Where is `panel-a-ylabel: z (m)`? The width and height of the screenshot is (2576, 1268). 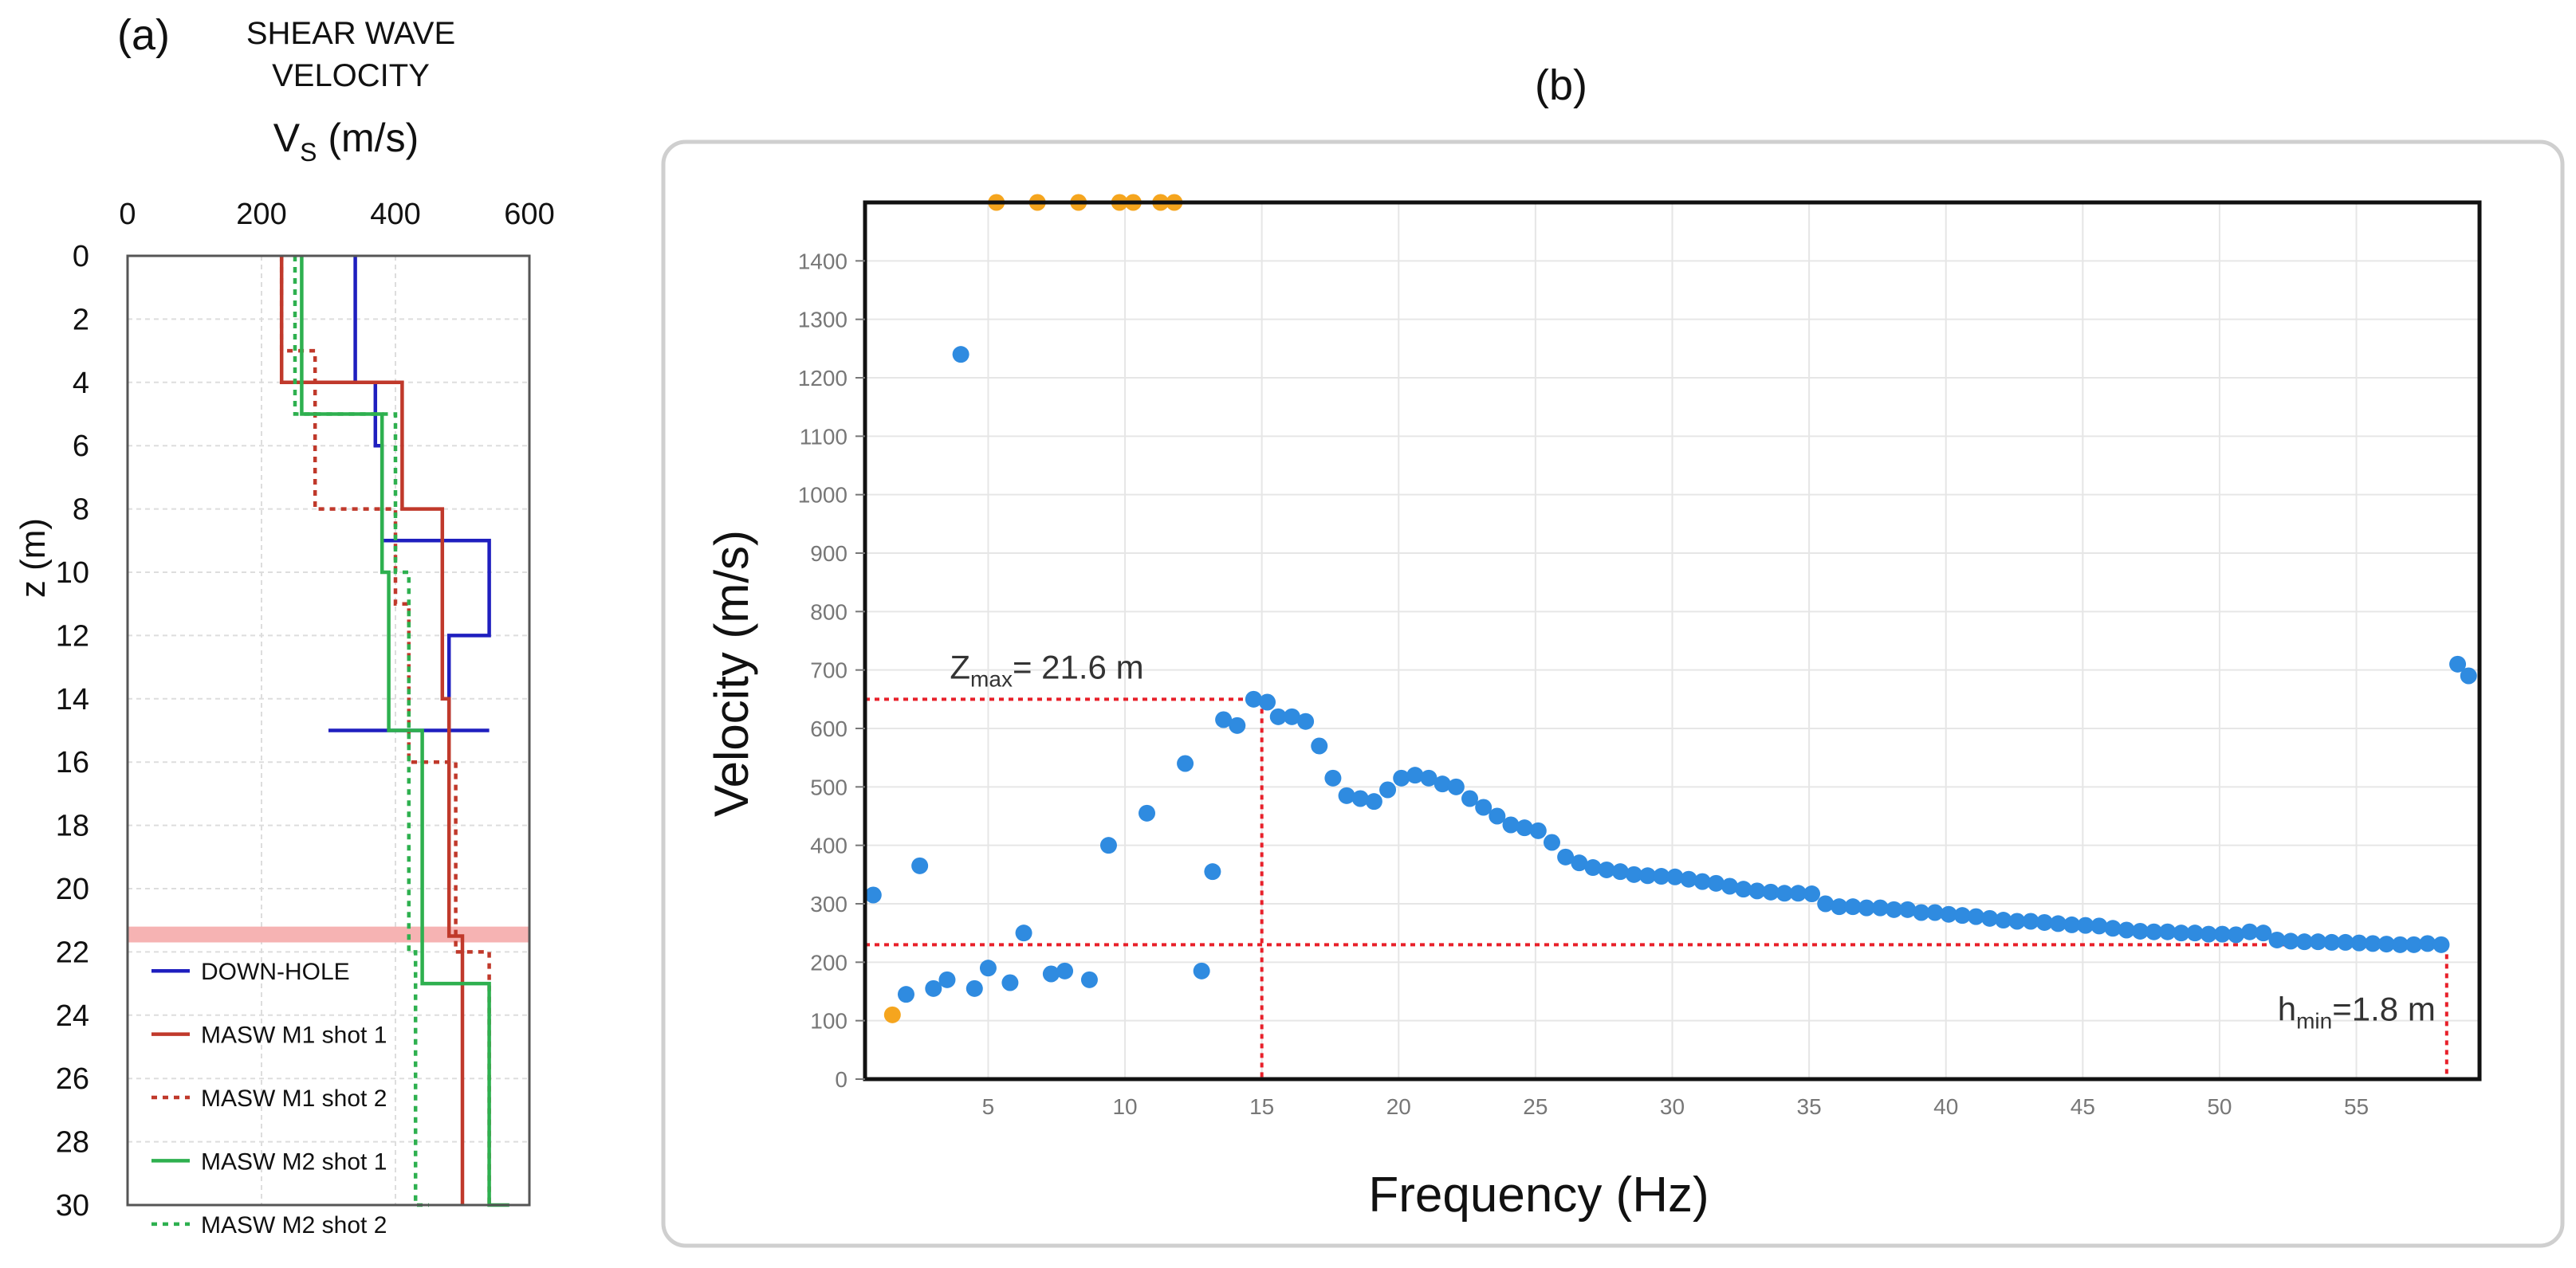
panel-a-ylabel: z (m) is located at coordinates (33, 558).